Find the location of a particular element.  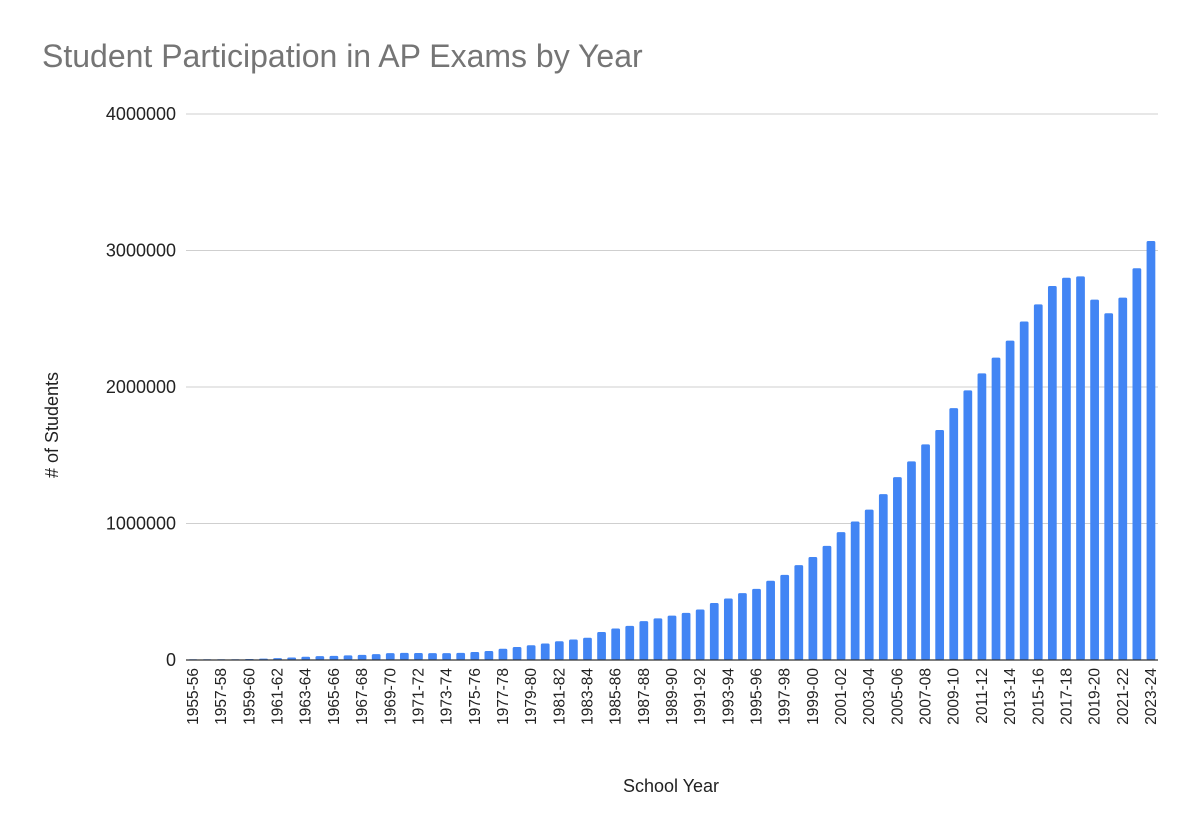

x-tick-label: 1993-94 is located at coordinates (728, 696).